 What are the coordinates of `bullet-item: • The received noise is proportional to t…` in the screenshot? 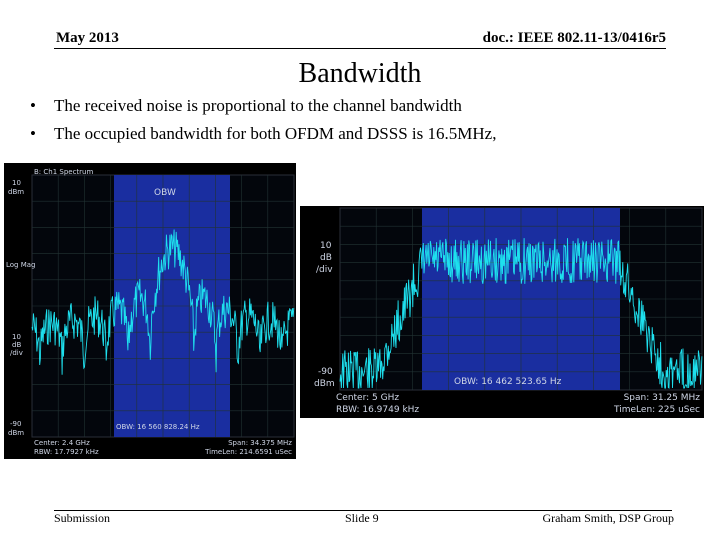 It's located at (263, 109).